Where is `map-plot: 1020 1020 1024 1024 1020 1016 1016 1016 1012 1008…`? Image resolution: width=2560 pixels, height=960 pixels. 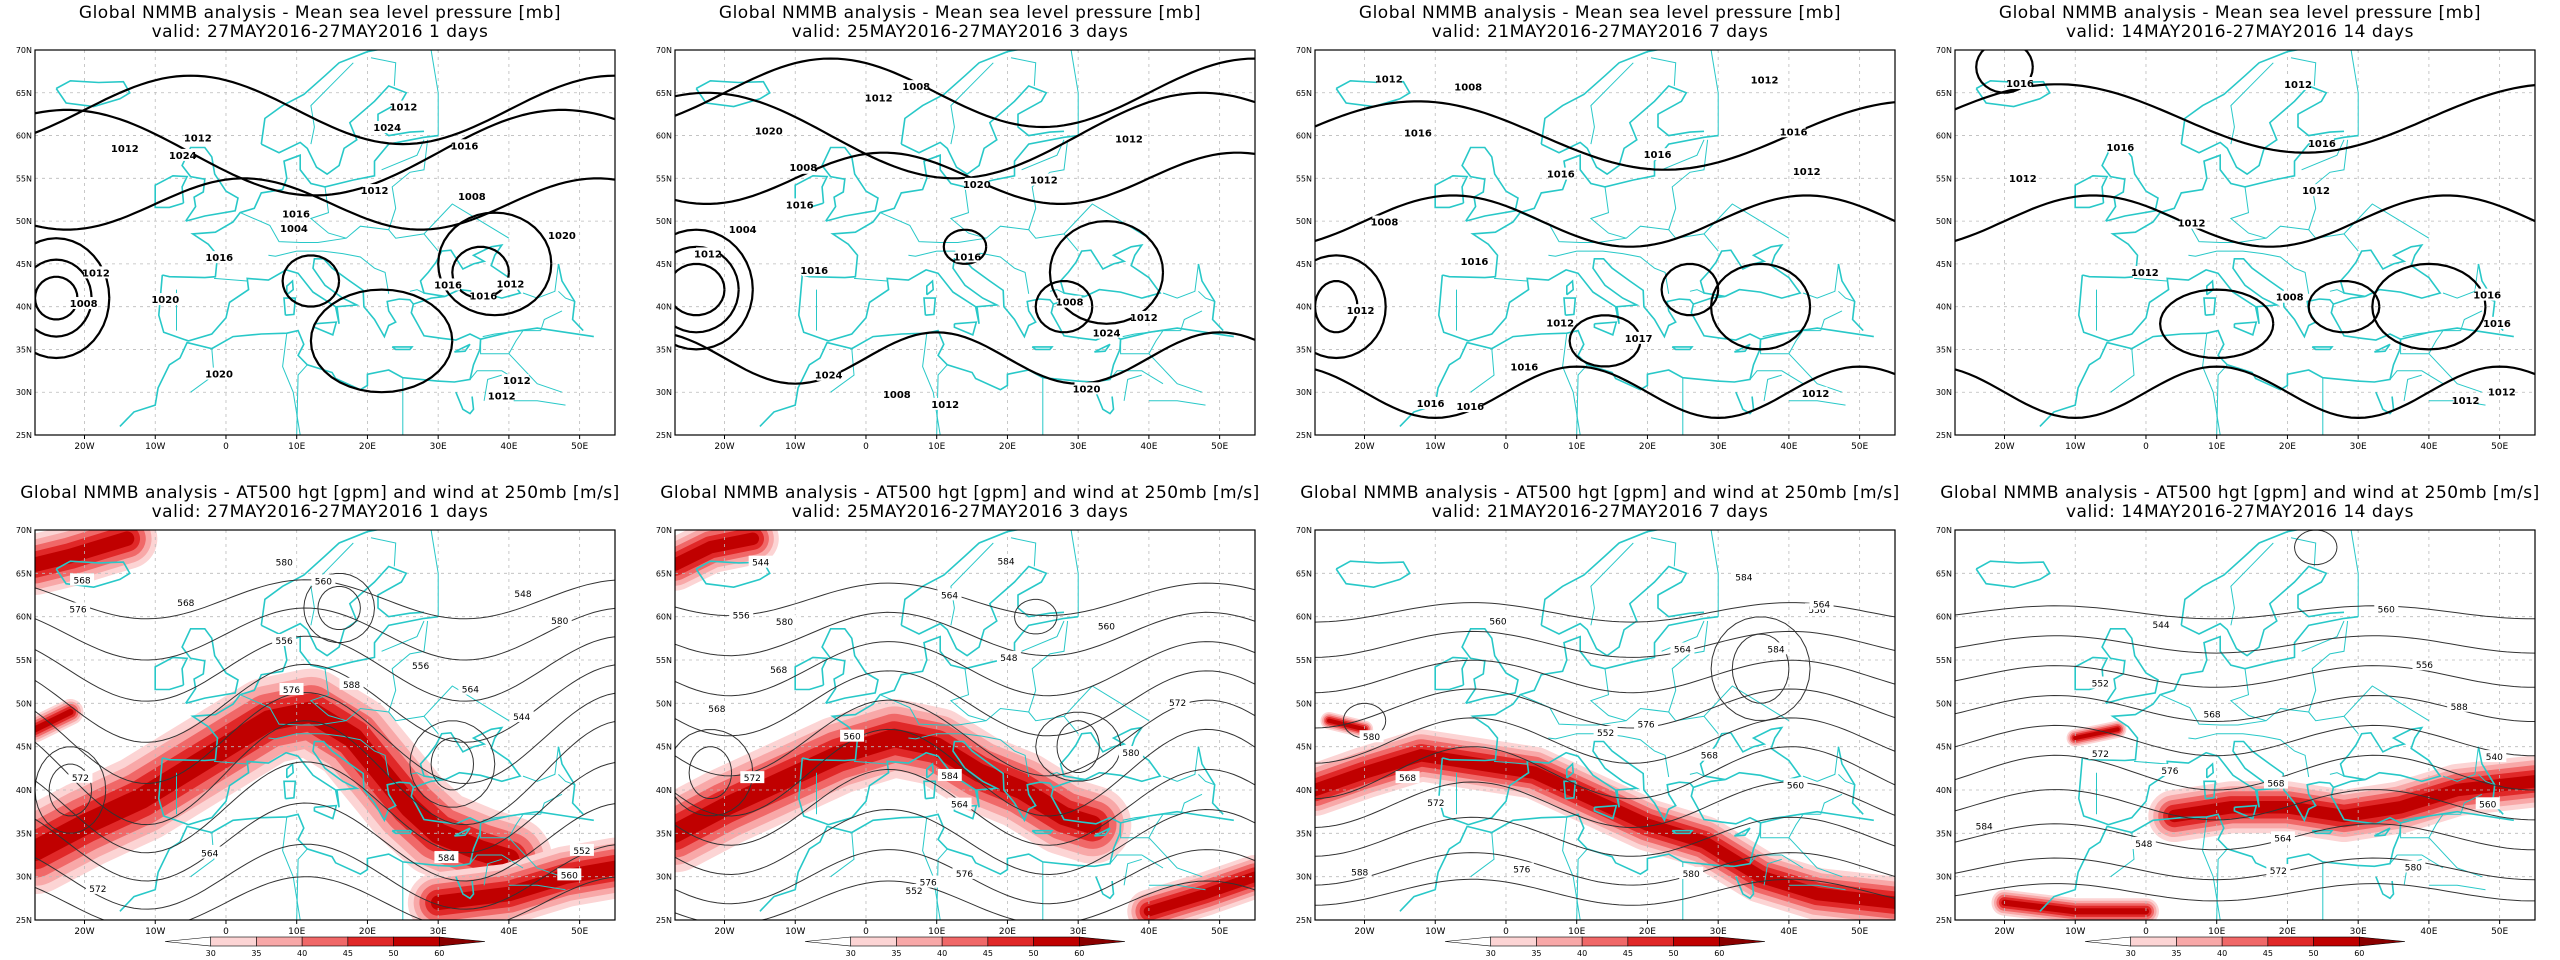
map-plot: 1020 1020 1024 1024 1020 1016 1016 1016 1012 1008… is located at coordinates (956, 249).